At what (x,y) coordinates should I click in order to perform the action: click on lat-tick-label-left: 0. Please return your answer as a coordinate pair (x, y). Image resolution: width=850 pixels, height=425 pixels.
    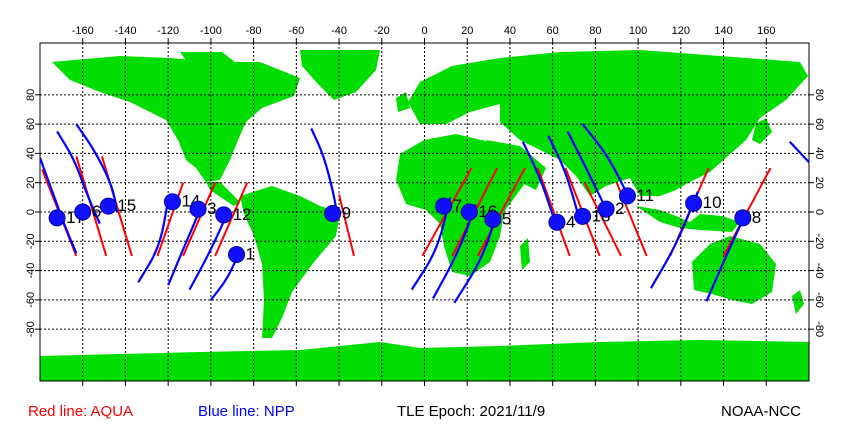
    Looking at the image, I should click on (31, 212).